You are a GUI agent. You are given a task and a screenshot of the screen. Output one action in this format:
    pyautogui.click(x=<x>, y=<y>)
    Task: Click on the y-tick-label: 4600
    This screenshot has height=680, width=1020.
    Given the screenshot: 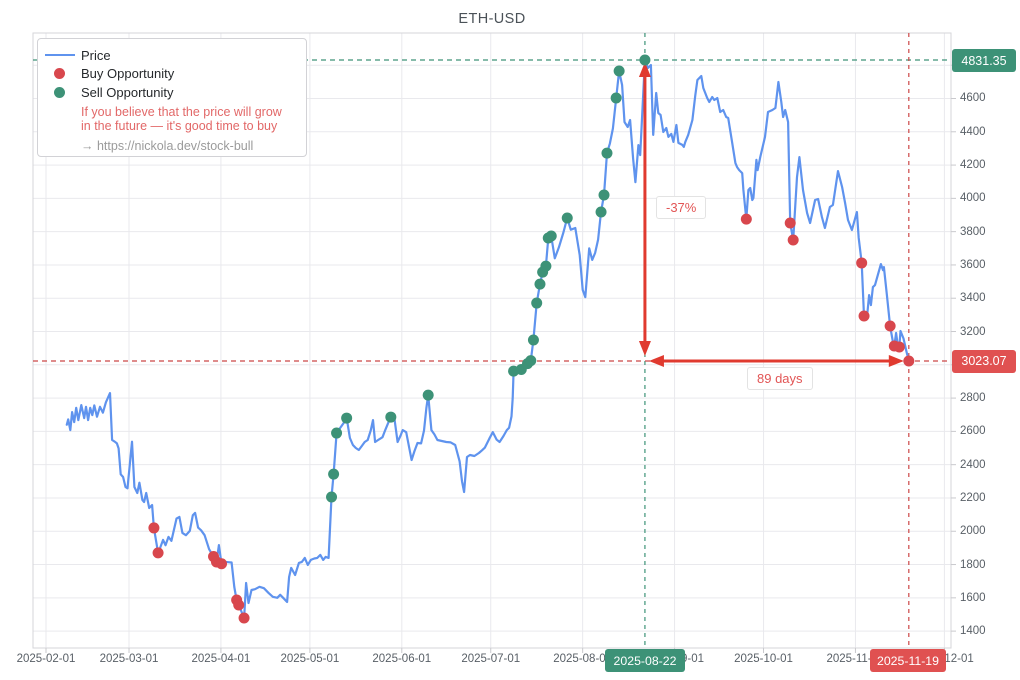 What is the action you would take?
    pyautogui.click(x=973, y=98)
    